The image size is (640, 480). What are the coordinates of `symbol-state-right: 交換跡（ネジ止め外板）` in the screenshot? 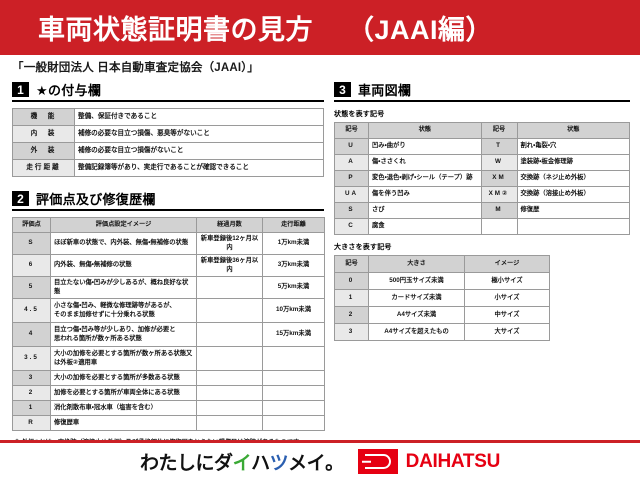 It's located at (573, 178).